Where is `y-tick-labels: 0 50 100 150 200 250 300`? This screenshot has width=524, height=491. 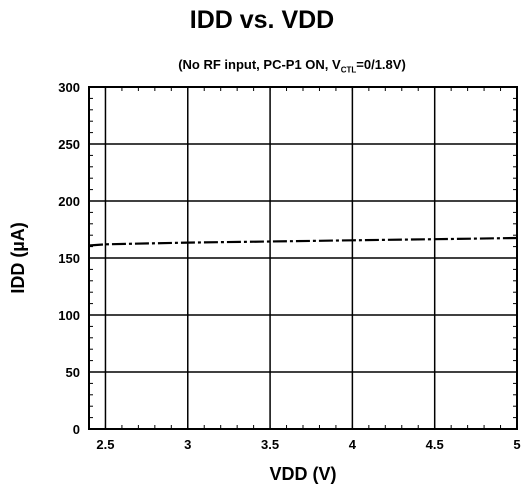 y-tick-labels: 0 50 100 150 200 250 300 is located at coordinates (69, 258).